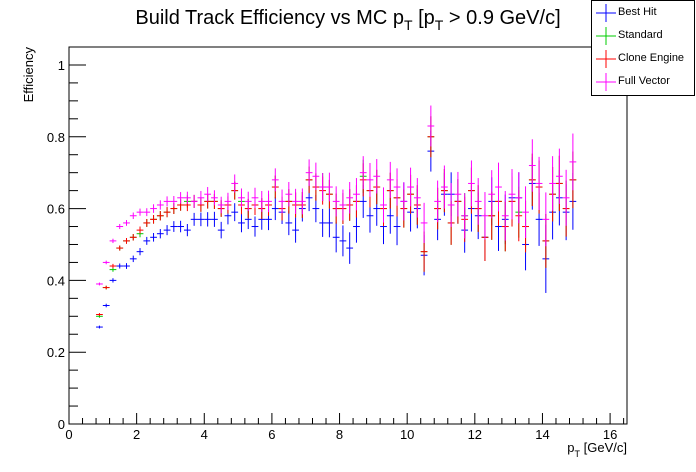 The image size is (696, 472). I want to click on x-tick-label: 14, so click(542, 434).